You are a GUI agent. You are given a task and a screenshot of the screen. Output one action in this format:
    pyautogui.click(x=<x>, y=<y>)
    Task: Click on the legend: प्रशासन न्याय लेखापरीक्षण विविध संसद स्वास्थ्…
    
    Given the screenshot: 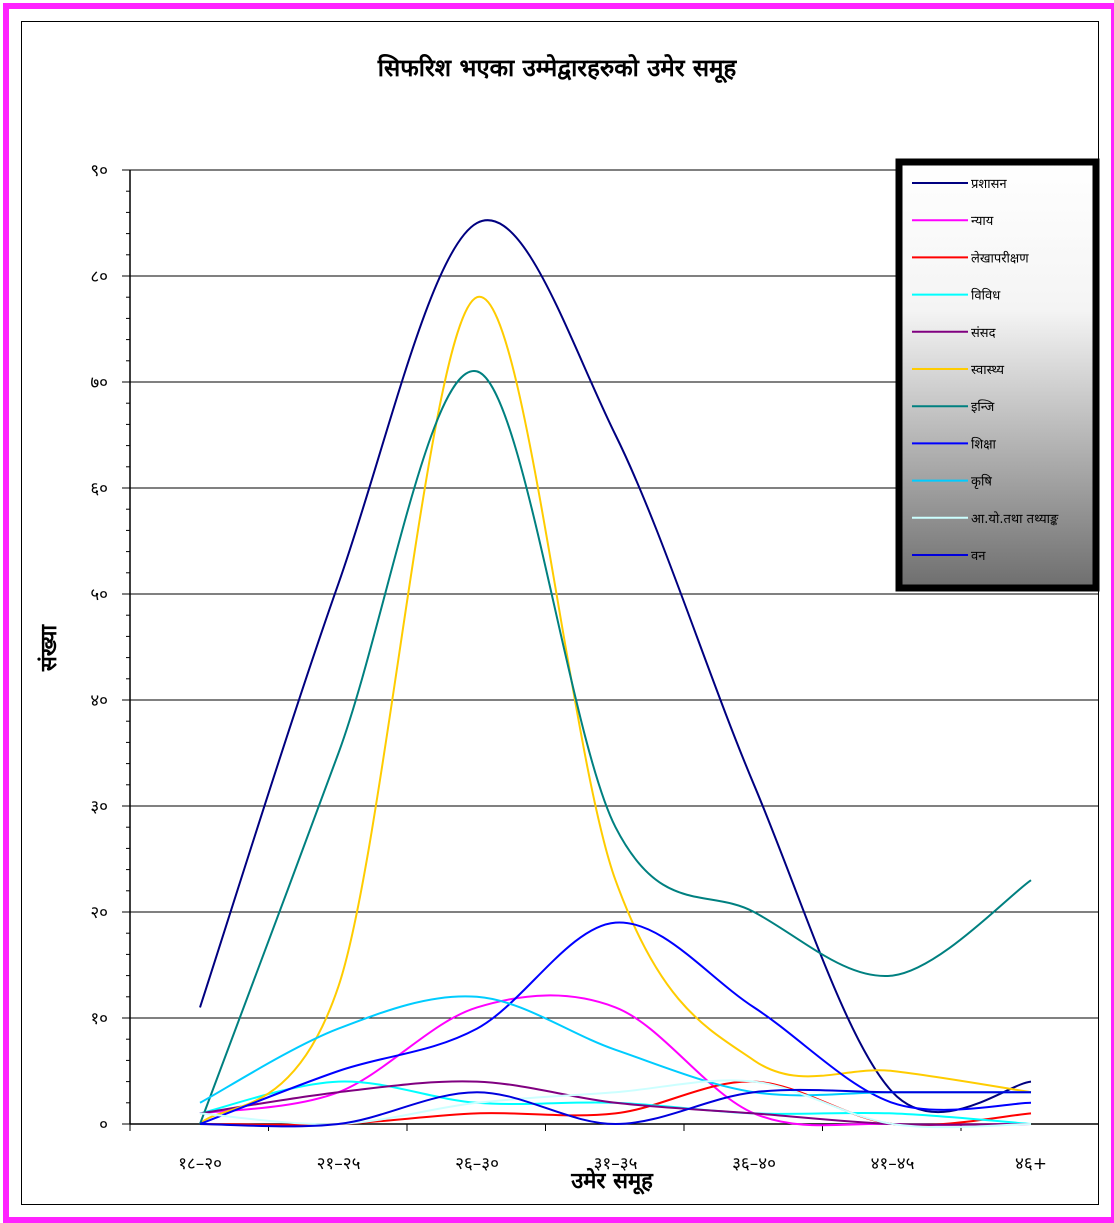 What is the action you would take?
    pyautogui.click(x=997, y=375)
    